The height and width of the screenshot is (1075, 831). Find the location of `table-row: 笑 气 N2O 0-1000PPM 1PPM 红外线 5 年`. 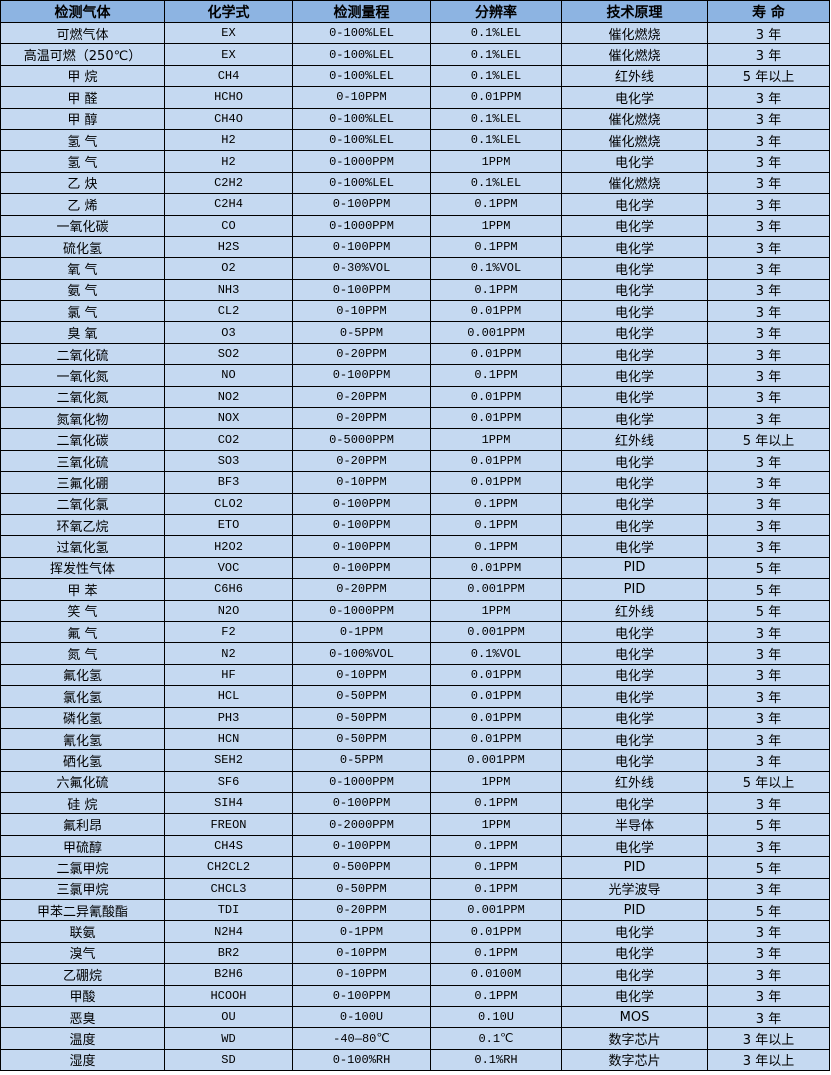

table-row: 笑 气 N2O 0-1000PPM 1PPM 红外线 5 年 is located at coordinates (415, 610).